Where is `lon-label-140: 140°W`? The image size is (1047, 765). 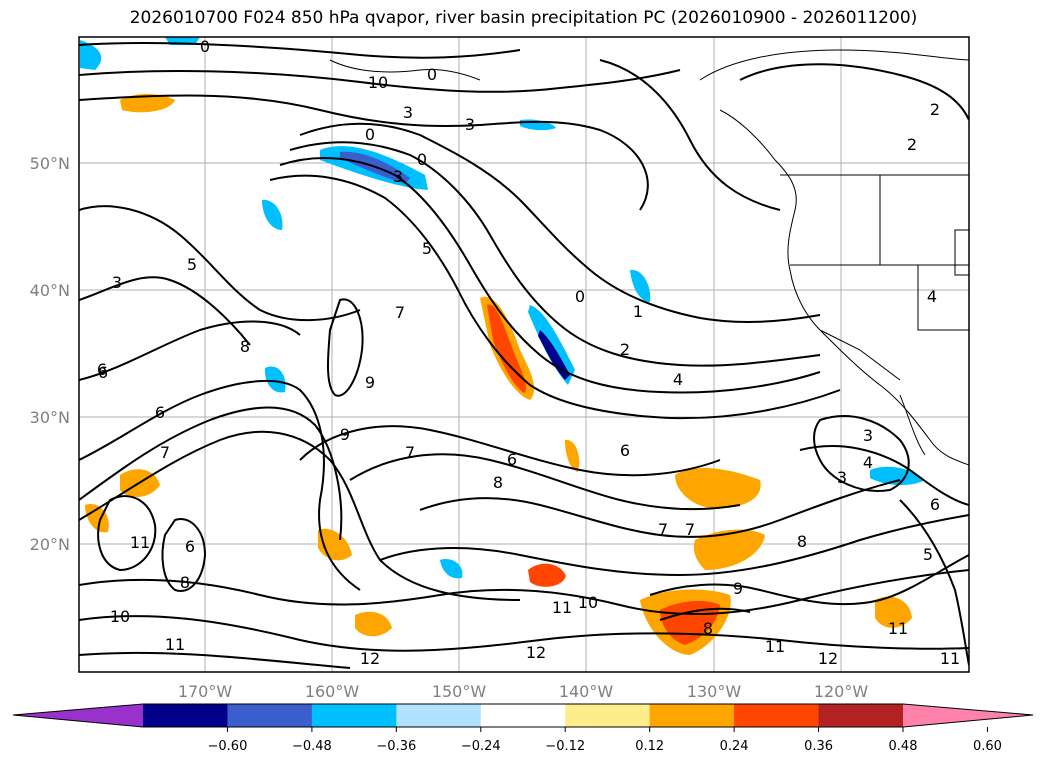 lon-label-140: 140°W is located at coordinates (586, 691).